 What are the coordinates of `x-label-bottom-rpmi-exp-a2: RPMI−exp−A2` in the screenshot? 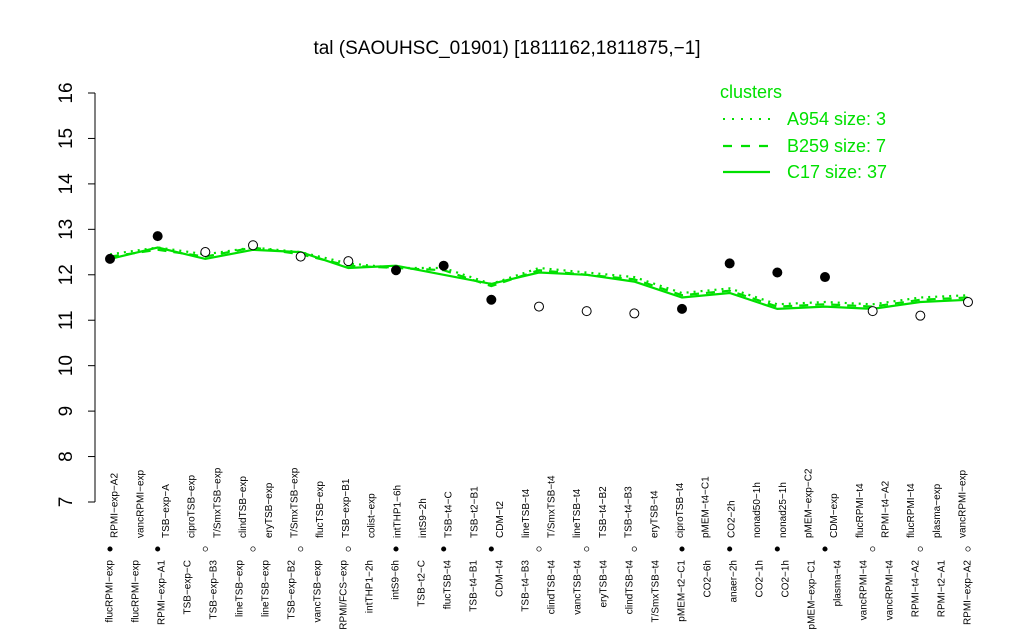 It's located at (968, 592).